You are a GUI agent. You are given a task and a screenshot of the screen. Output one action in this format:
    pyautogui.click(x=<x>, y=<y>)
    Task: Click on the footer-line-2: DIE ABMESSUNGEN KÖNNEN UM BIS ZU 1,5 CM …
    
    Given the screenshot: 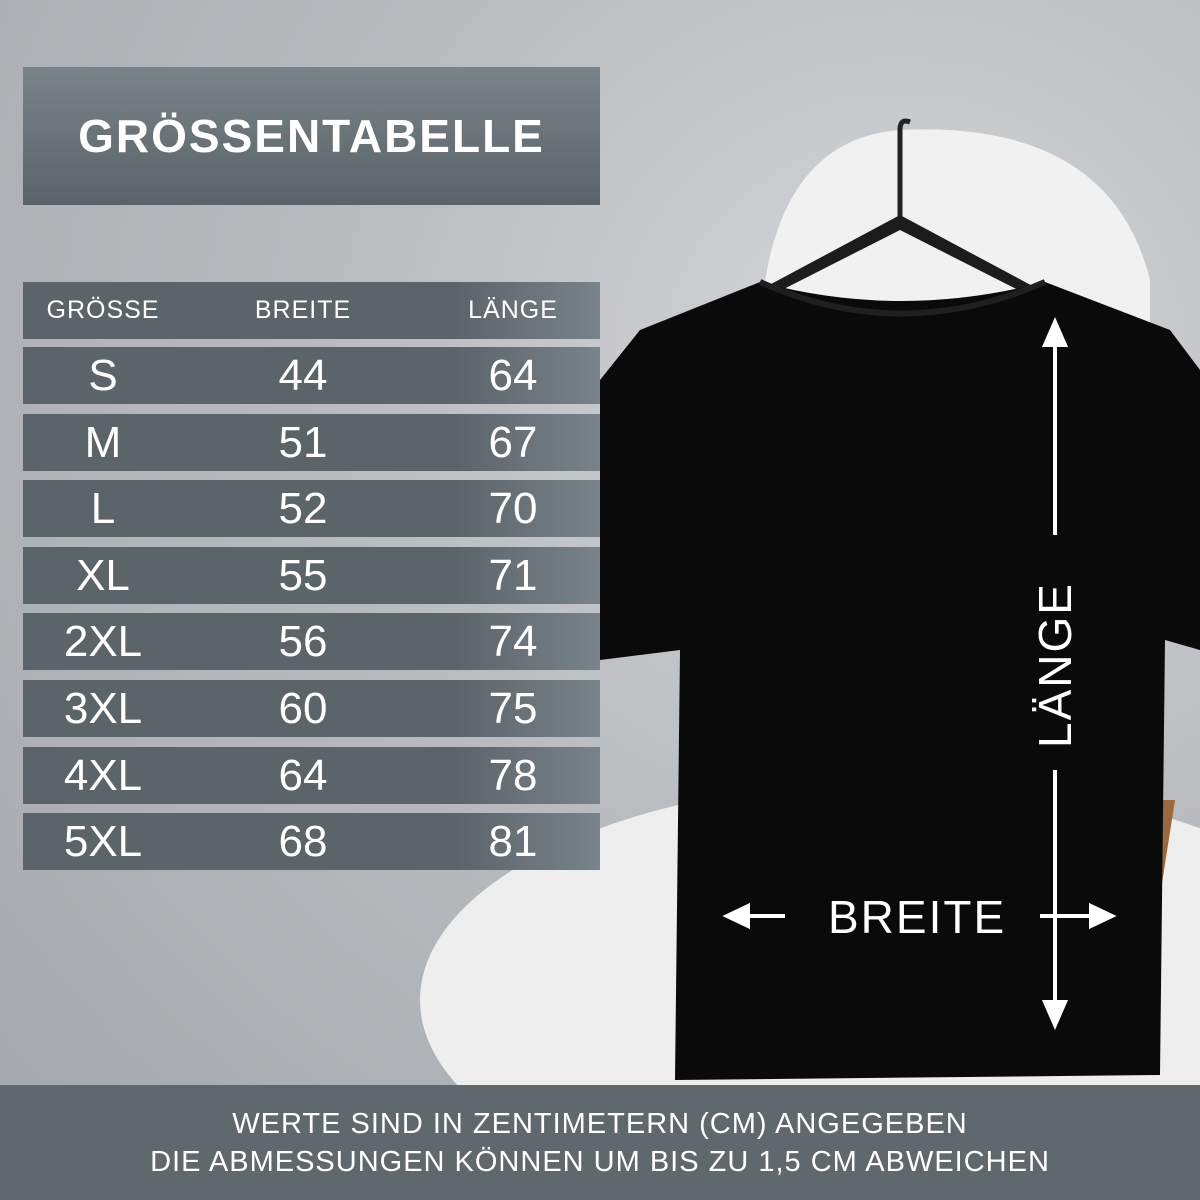 What is the action you would take?
    pyautogui.click(x=600, y=1161)
    